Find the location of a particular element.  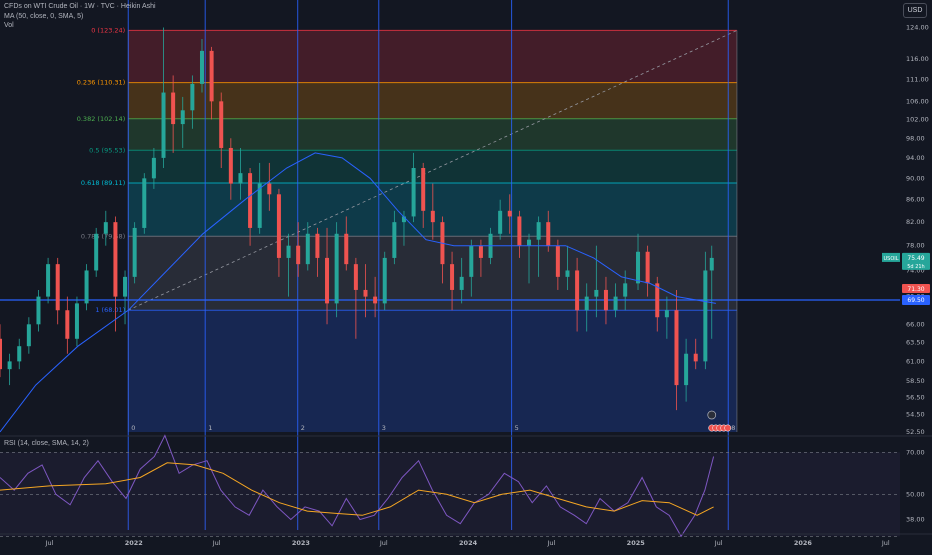

time-tick-6: Jul is located at coordinates (551, 543).